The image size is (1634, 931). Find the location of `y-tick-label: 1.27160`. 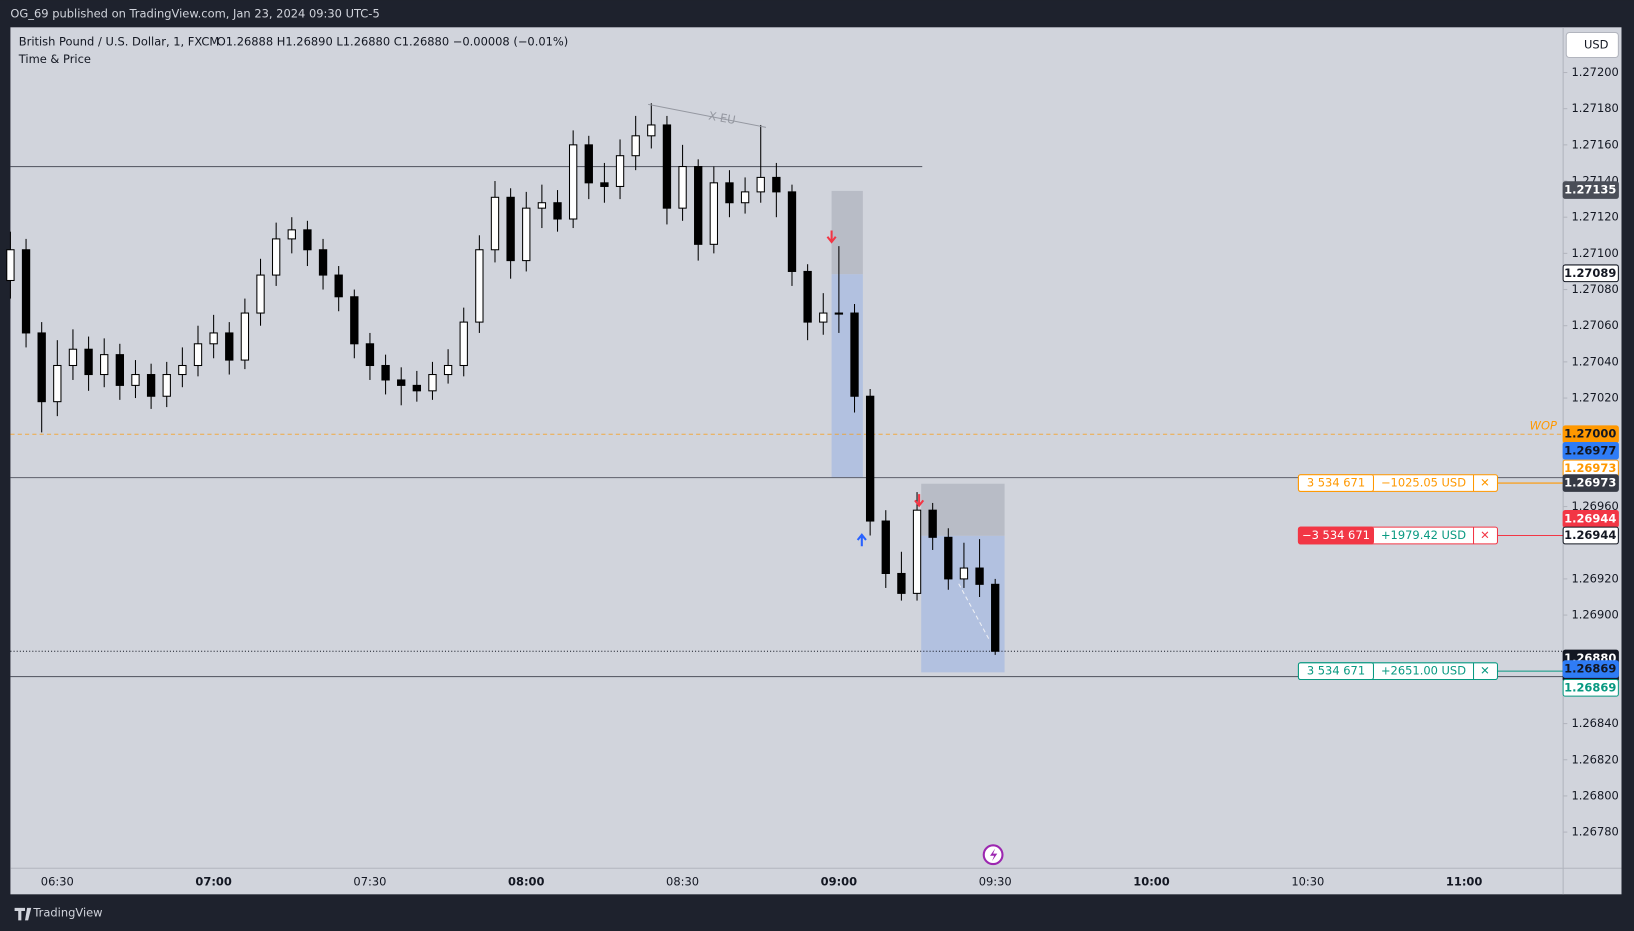

y-tick-label: 1.27160 is located at coordinates (1594, 144).